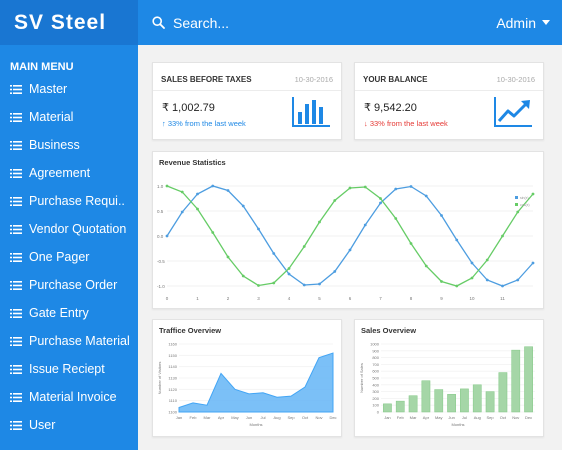 The width and height of the screenshot is (562, 450). Describe the element at coordinates (291, 417) in the screenshot. I see `x-tick-label: Sep` at that location.